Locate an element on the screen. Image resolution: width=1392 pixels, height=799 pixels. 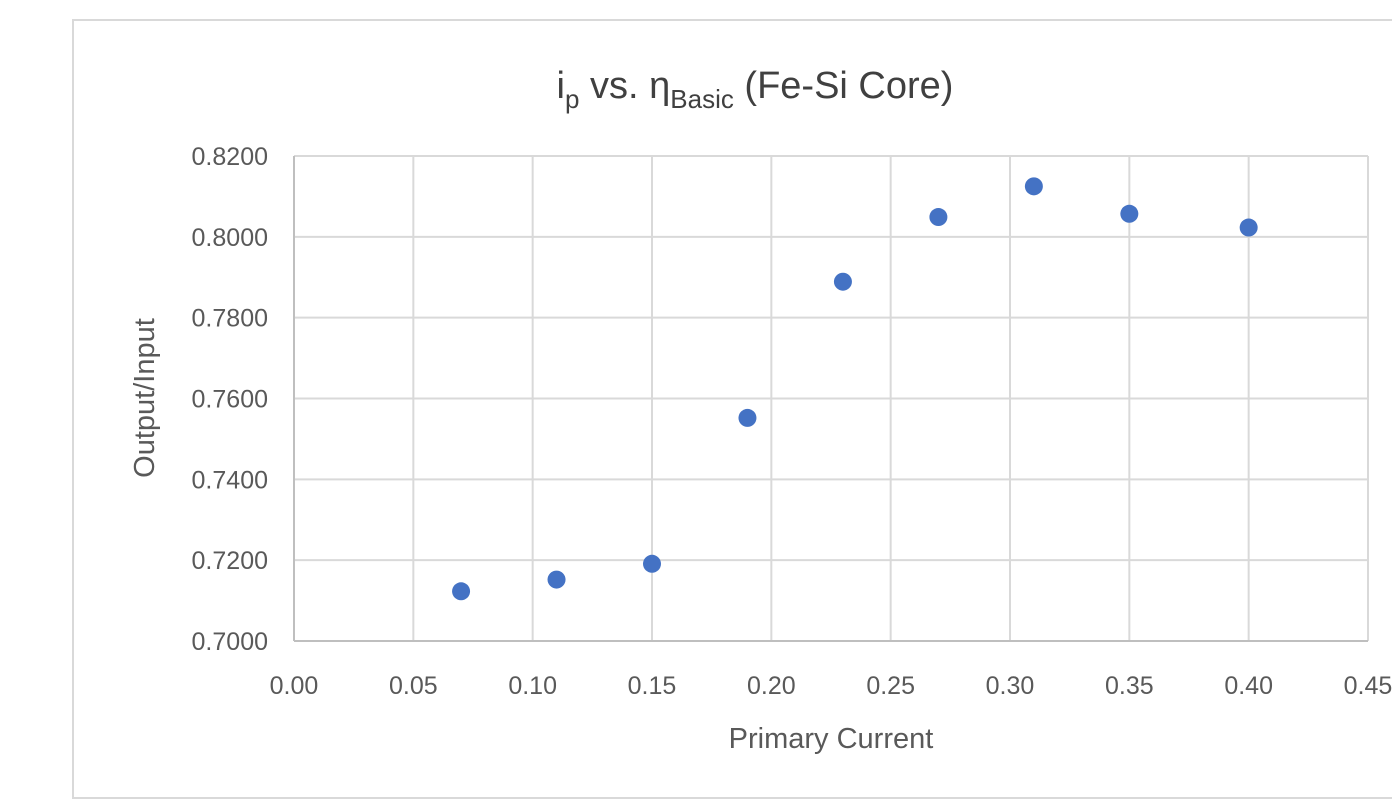
x-tick-label: 0.30 is located at coordinates (1010, 686).